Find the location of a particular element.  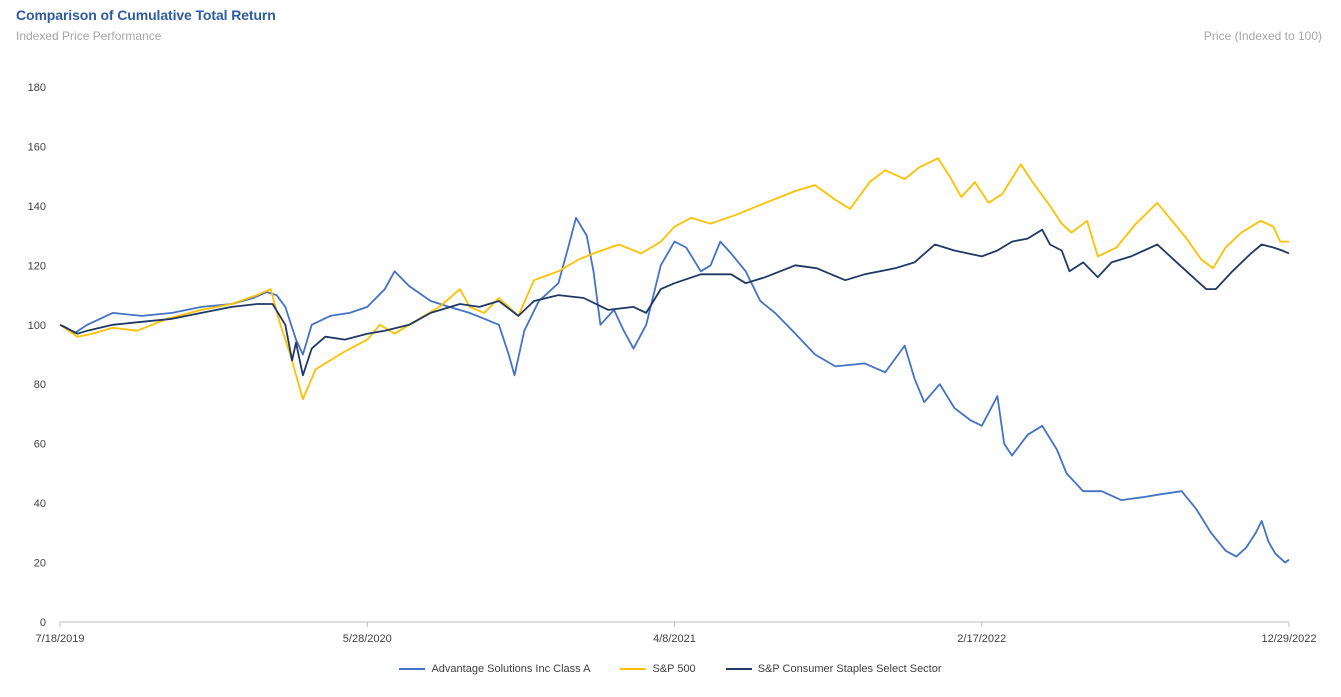

y-tick-label: 60 is located at coordinates (40, 445).